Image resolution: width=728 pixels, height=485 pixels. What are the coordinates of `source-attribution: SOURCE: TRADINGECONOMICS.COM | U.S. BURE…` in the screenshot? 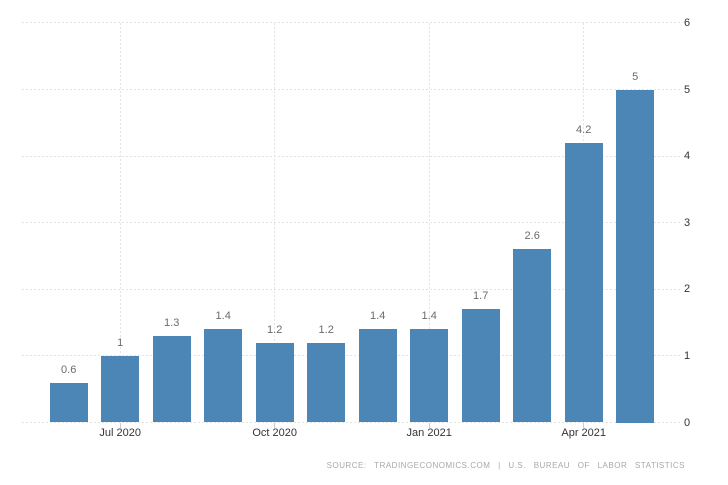 It's located at (505, 465).